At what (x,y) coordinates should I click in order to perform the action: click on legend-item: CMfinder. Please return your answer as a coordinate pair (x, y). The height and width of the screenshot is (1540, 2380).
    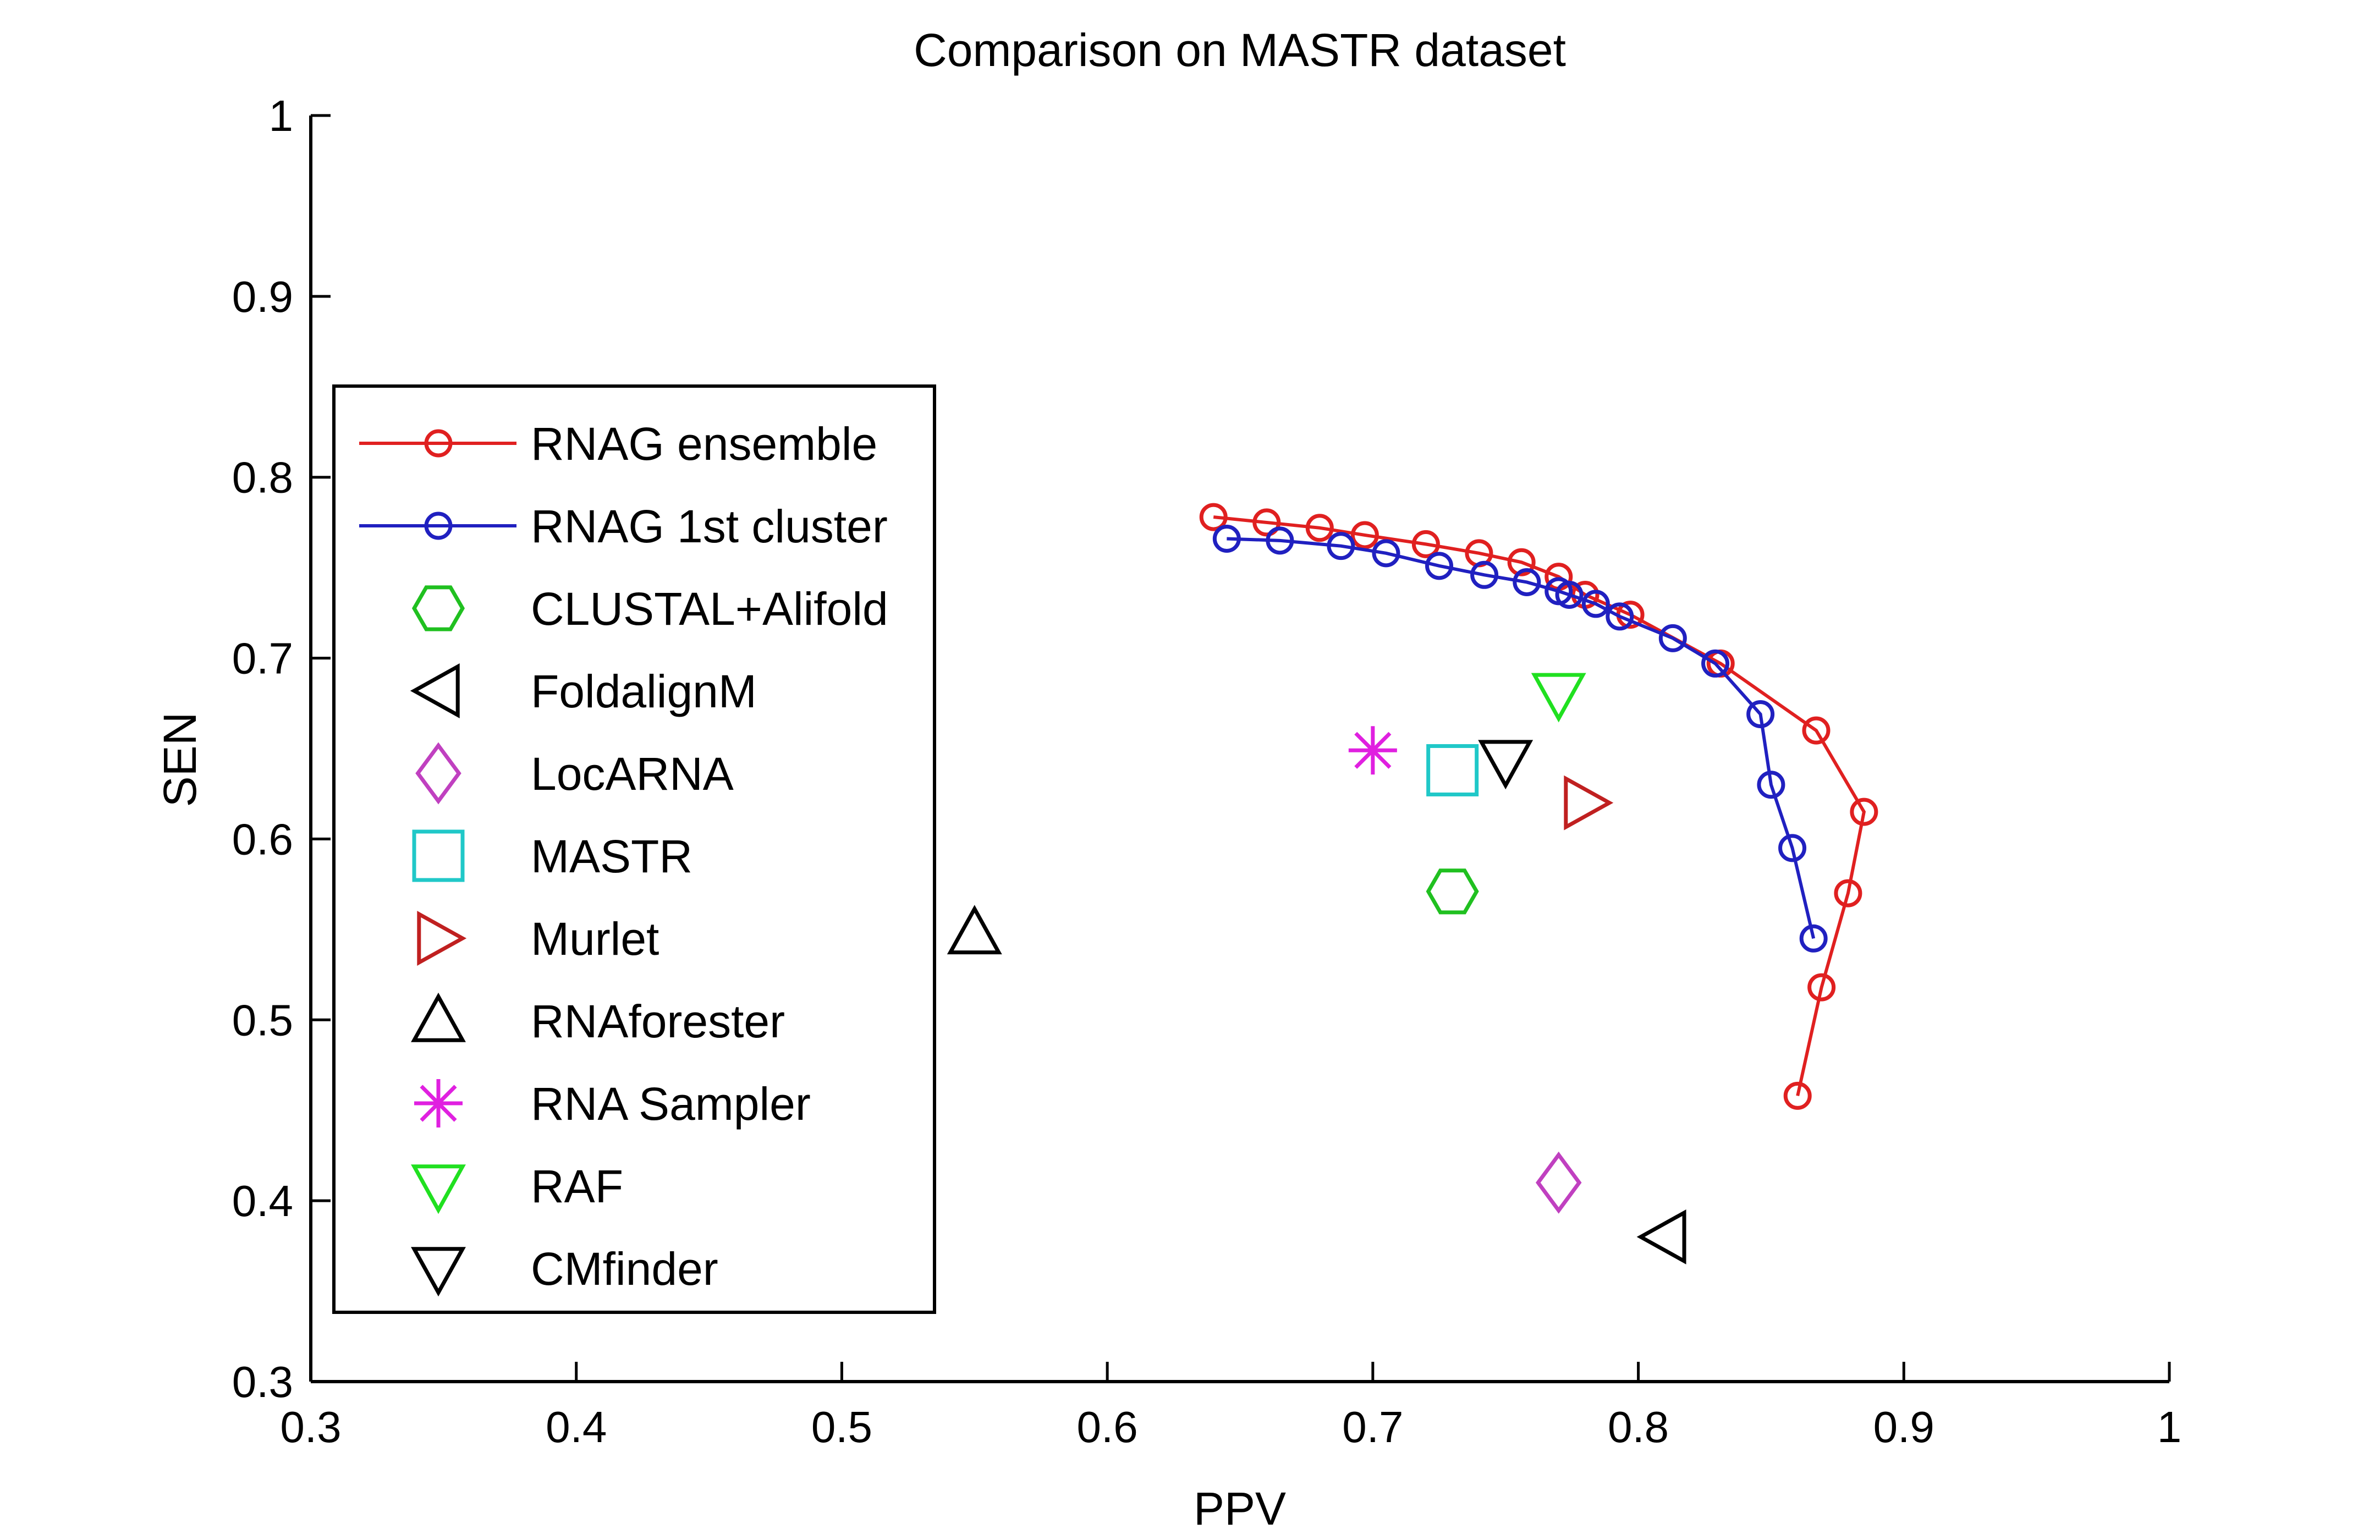
    Looking at the image, I should click on (564, 1270).